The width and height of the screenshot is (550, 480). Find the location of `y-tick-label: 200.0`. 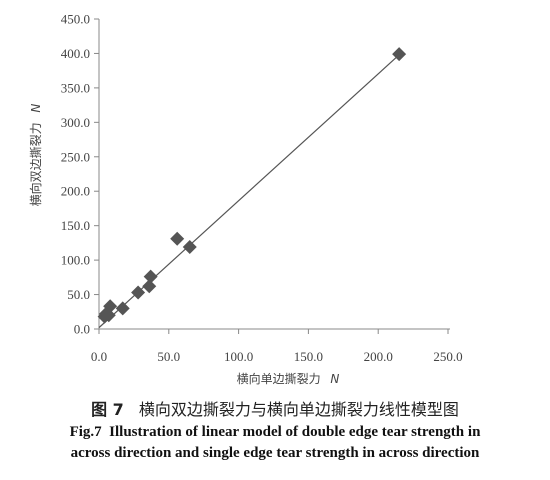

y-tick-label: 200.0 is located at coordinates (75, 191).